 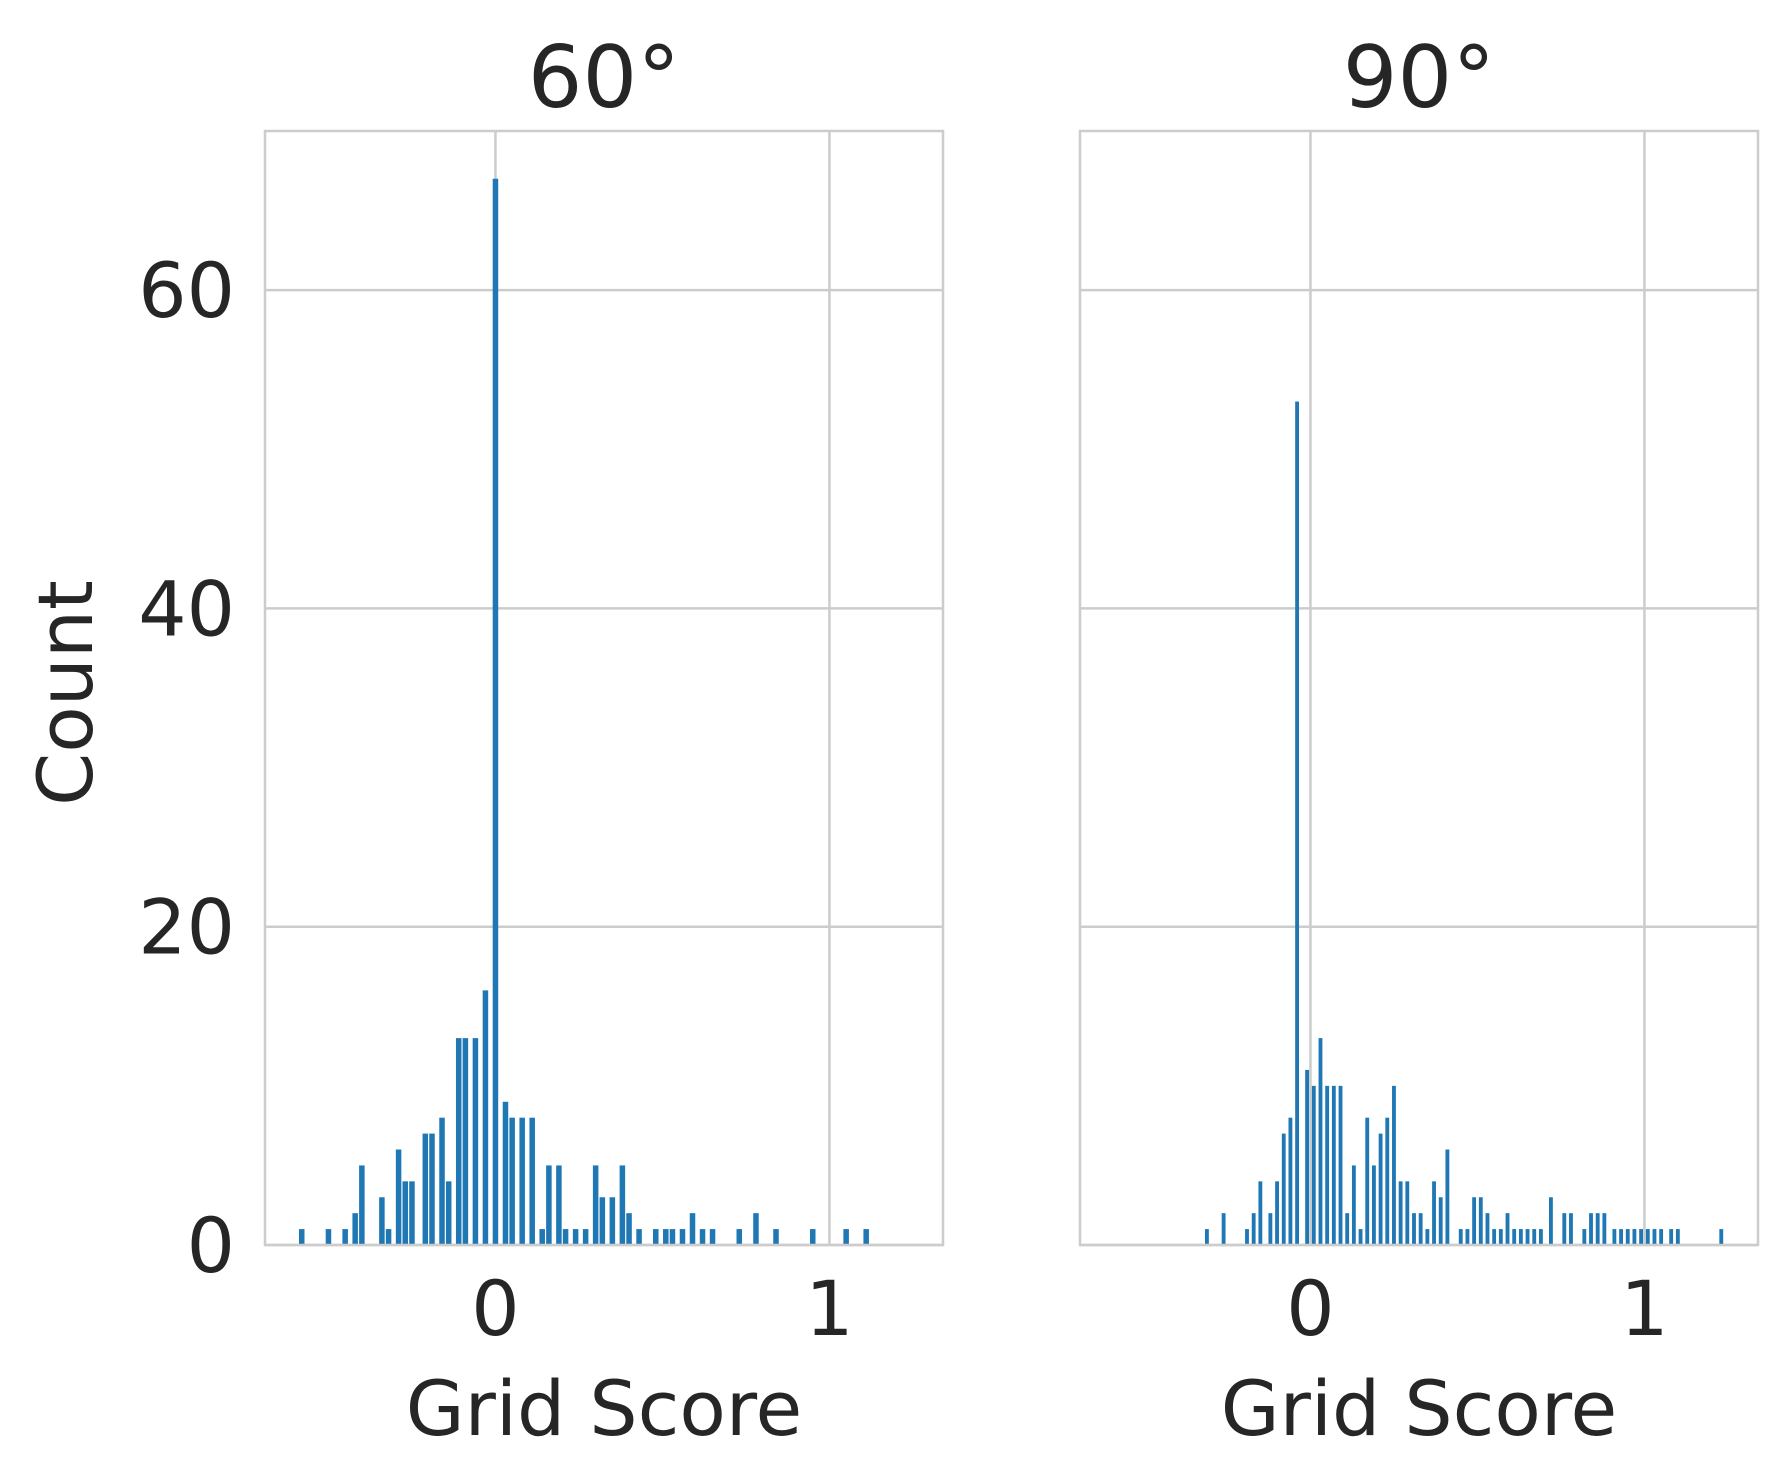 I want to click on x-tick-label: 1, so click(x=829, y=1308).